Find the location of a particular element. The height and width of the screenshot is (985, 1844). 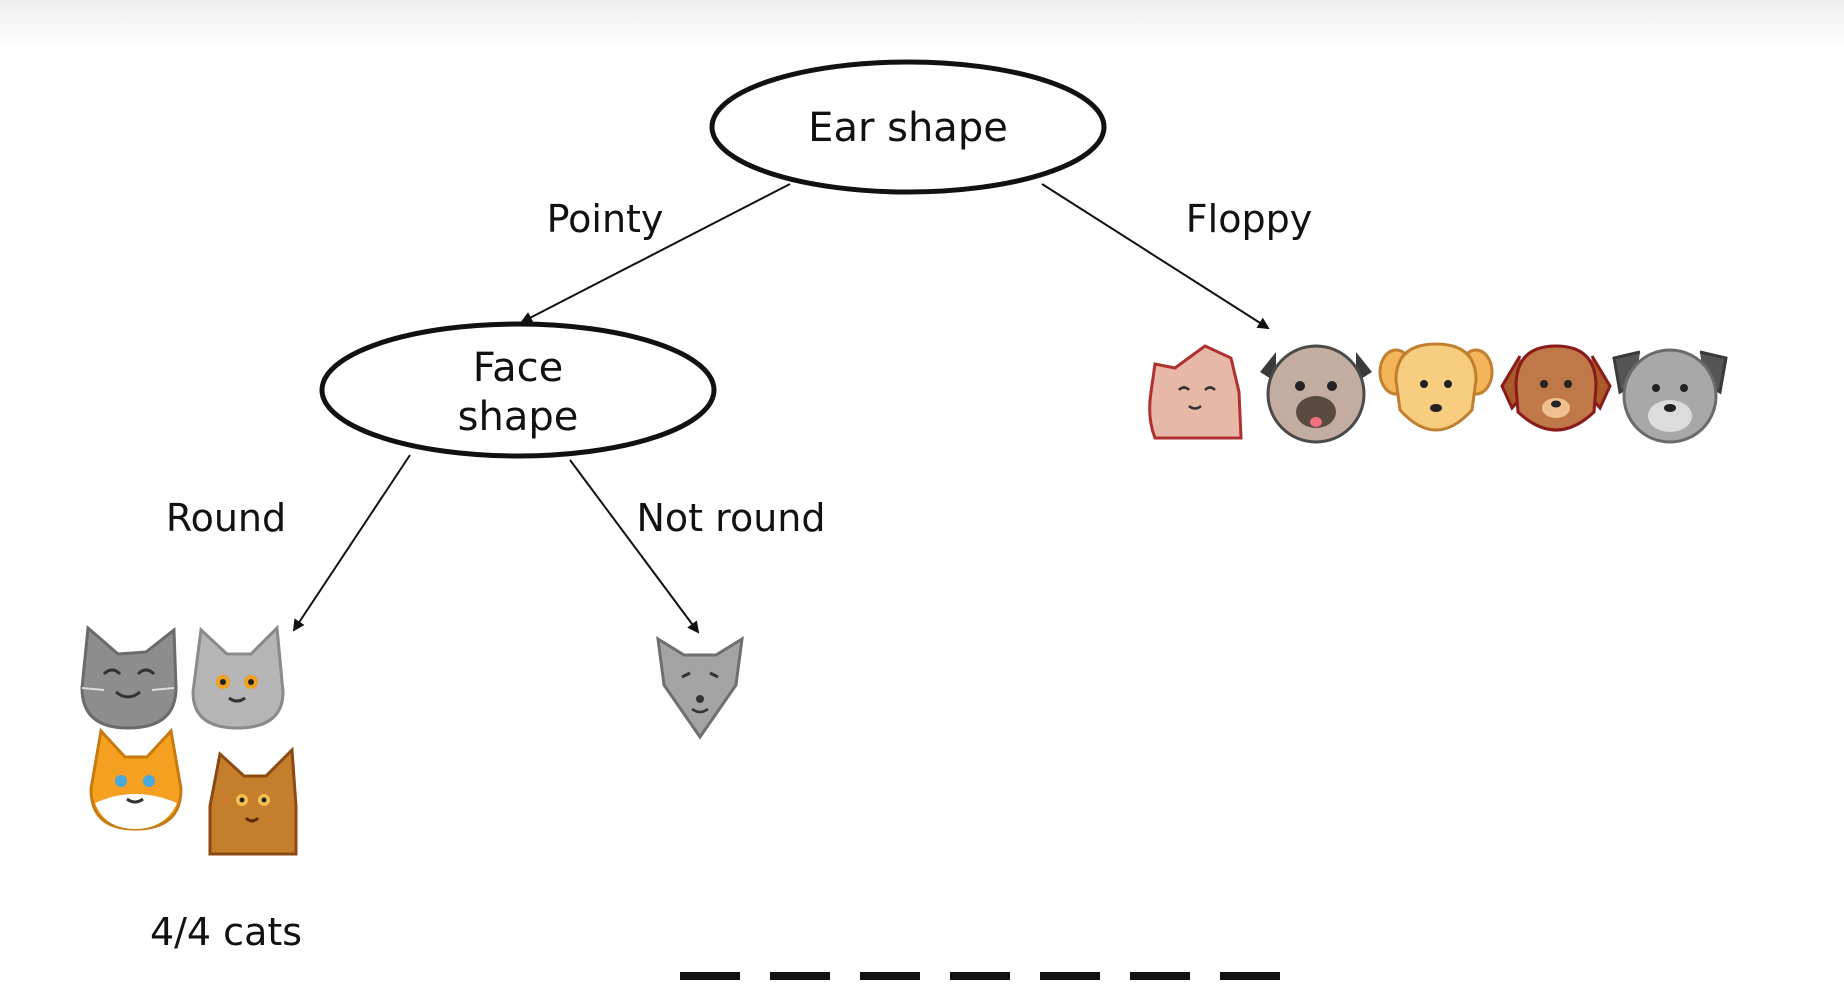

edge-label-not-round: Not round is located at coordinates (731, 518).